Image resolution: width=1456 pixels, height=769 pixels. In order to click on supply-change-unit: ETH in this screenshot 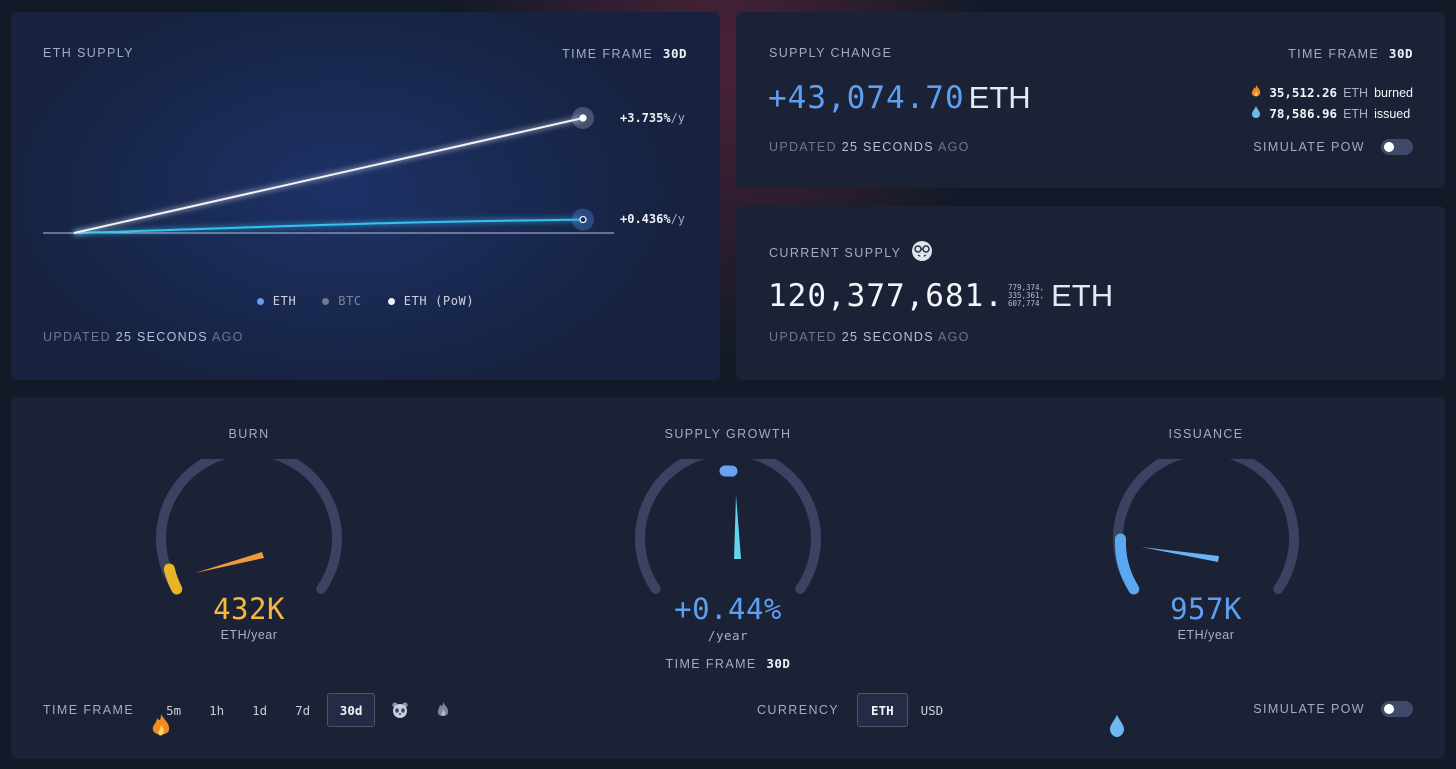, I will do `click(999, 97)`.